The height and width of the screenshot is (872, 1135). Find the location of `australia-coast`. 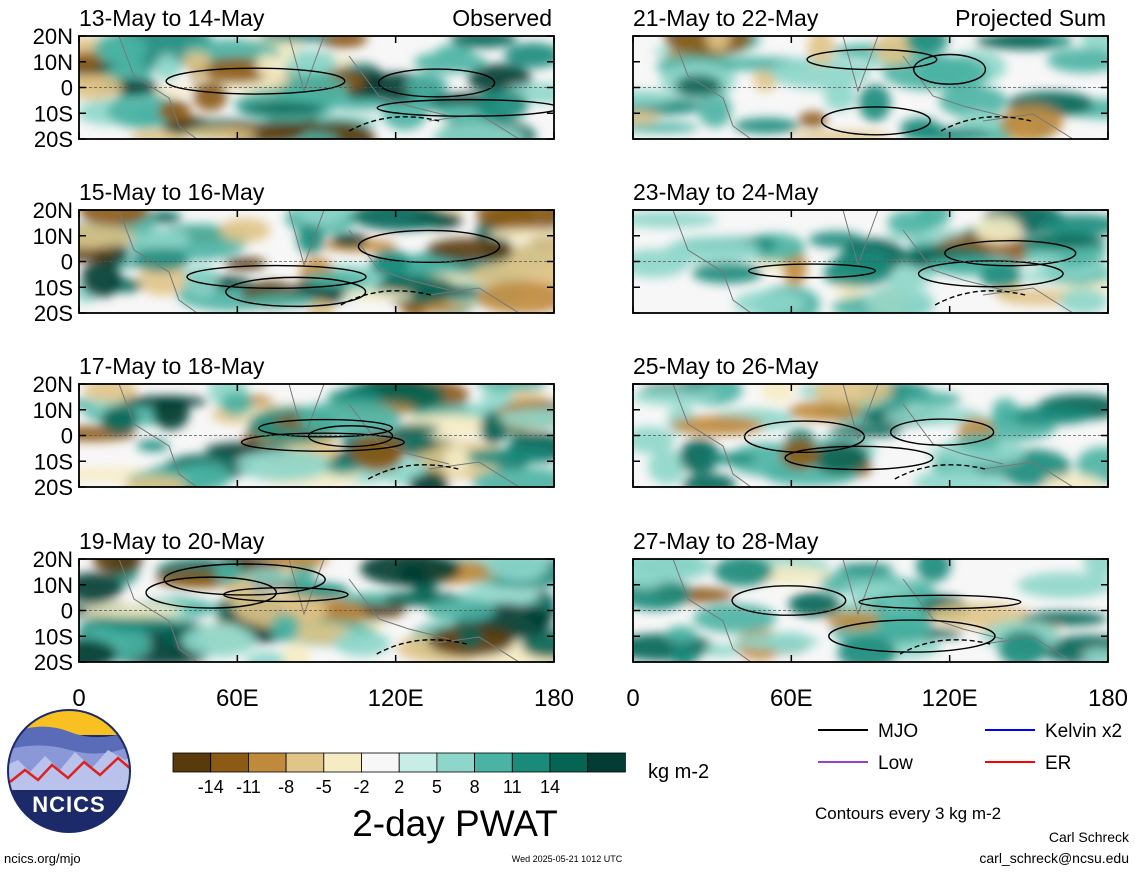

australia-coast is located at coordinates (1028, 126).